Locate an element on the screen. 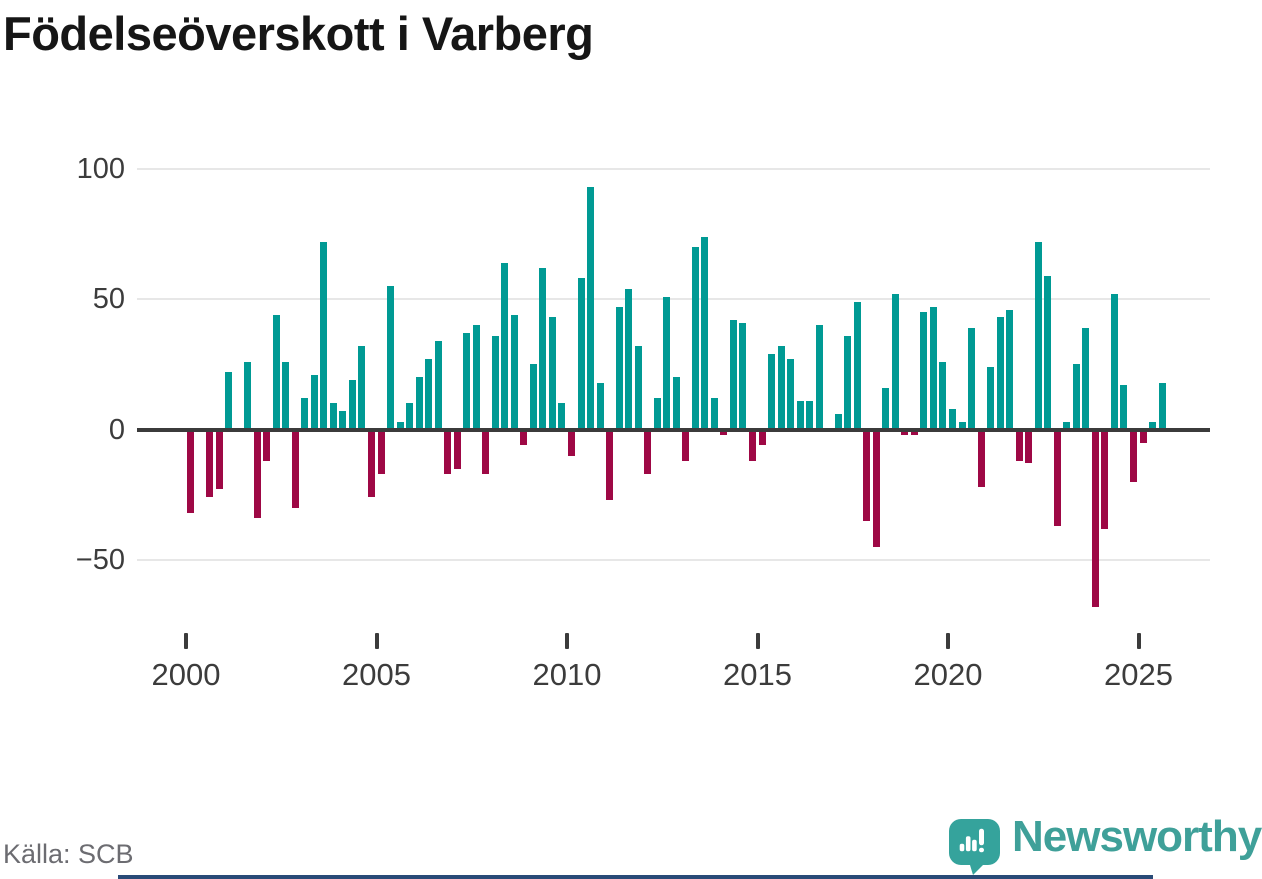 This screenshot has height=879, width=1262. x-axis-tick-label: 2000 is located at coordinates (186, 674).